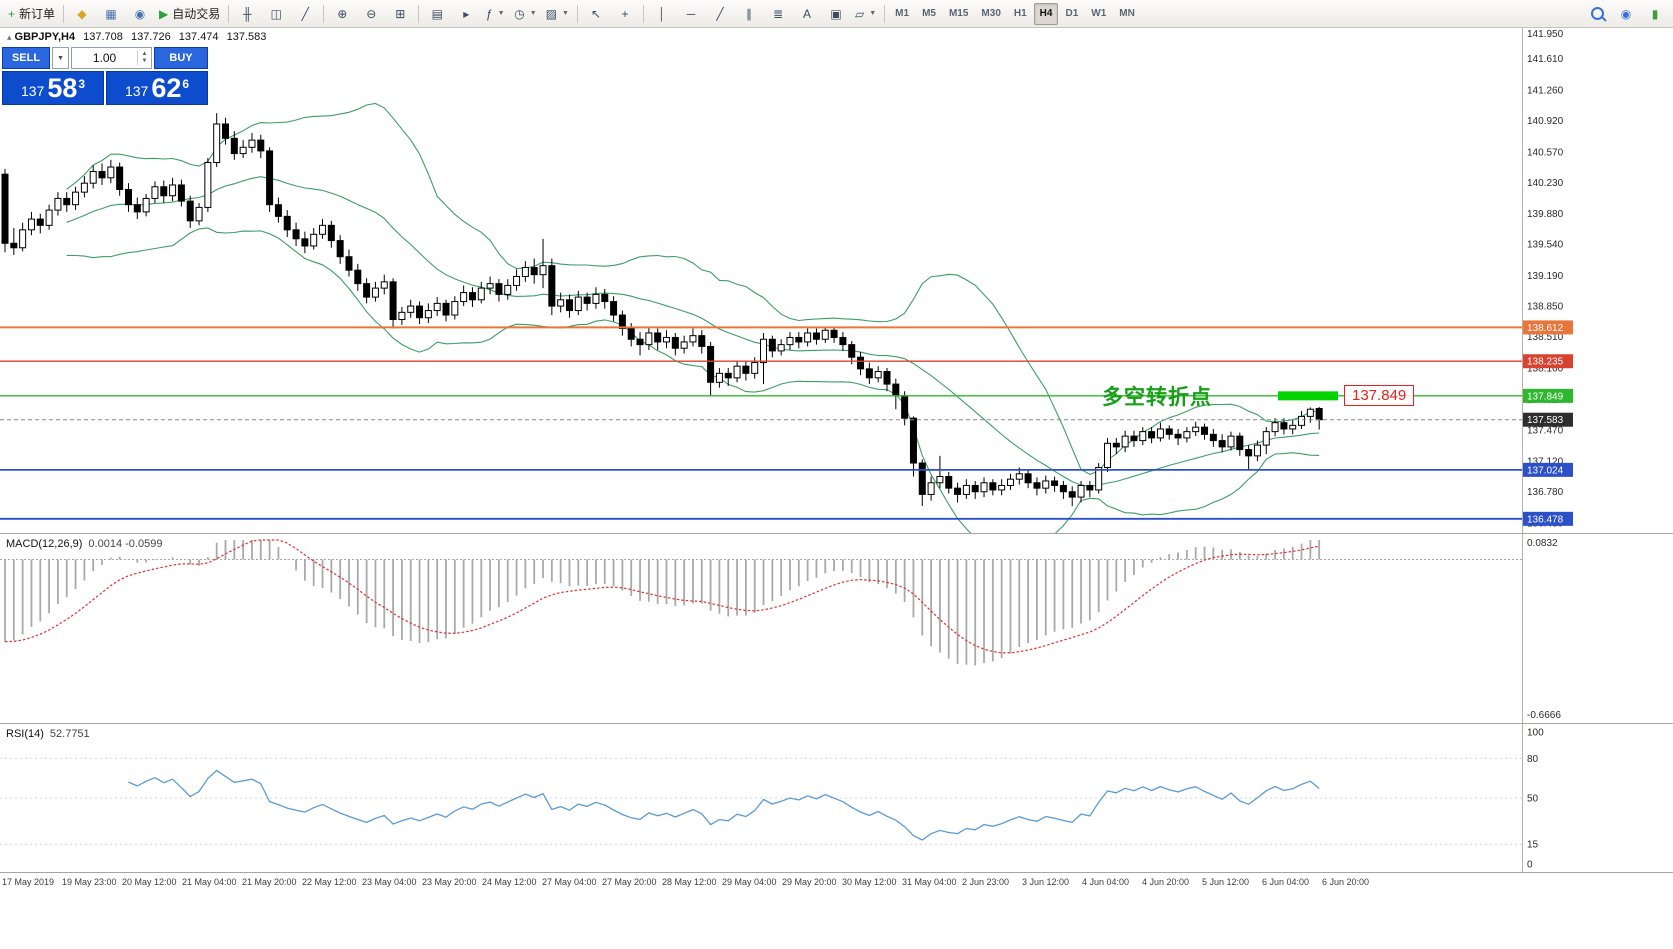 The width and height of the screenshot is (1673, 949). Describe the element at coordinates (495, 14) in the screenshot. I see `indicators-icon: ƒ ▼` at that location.